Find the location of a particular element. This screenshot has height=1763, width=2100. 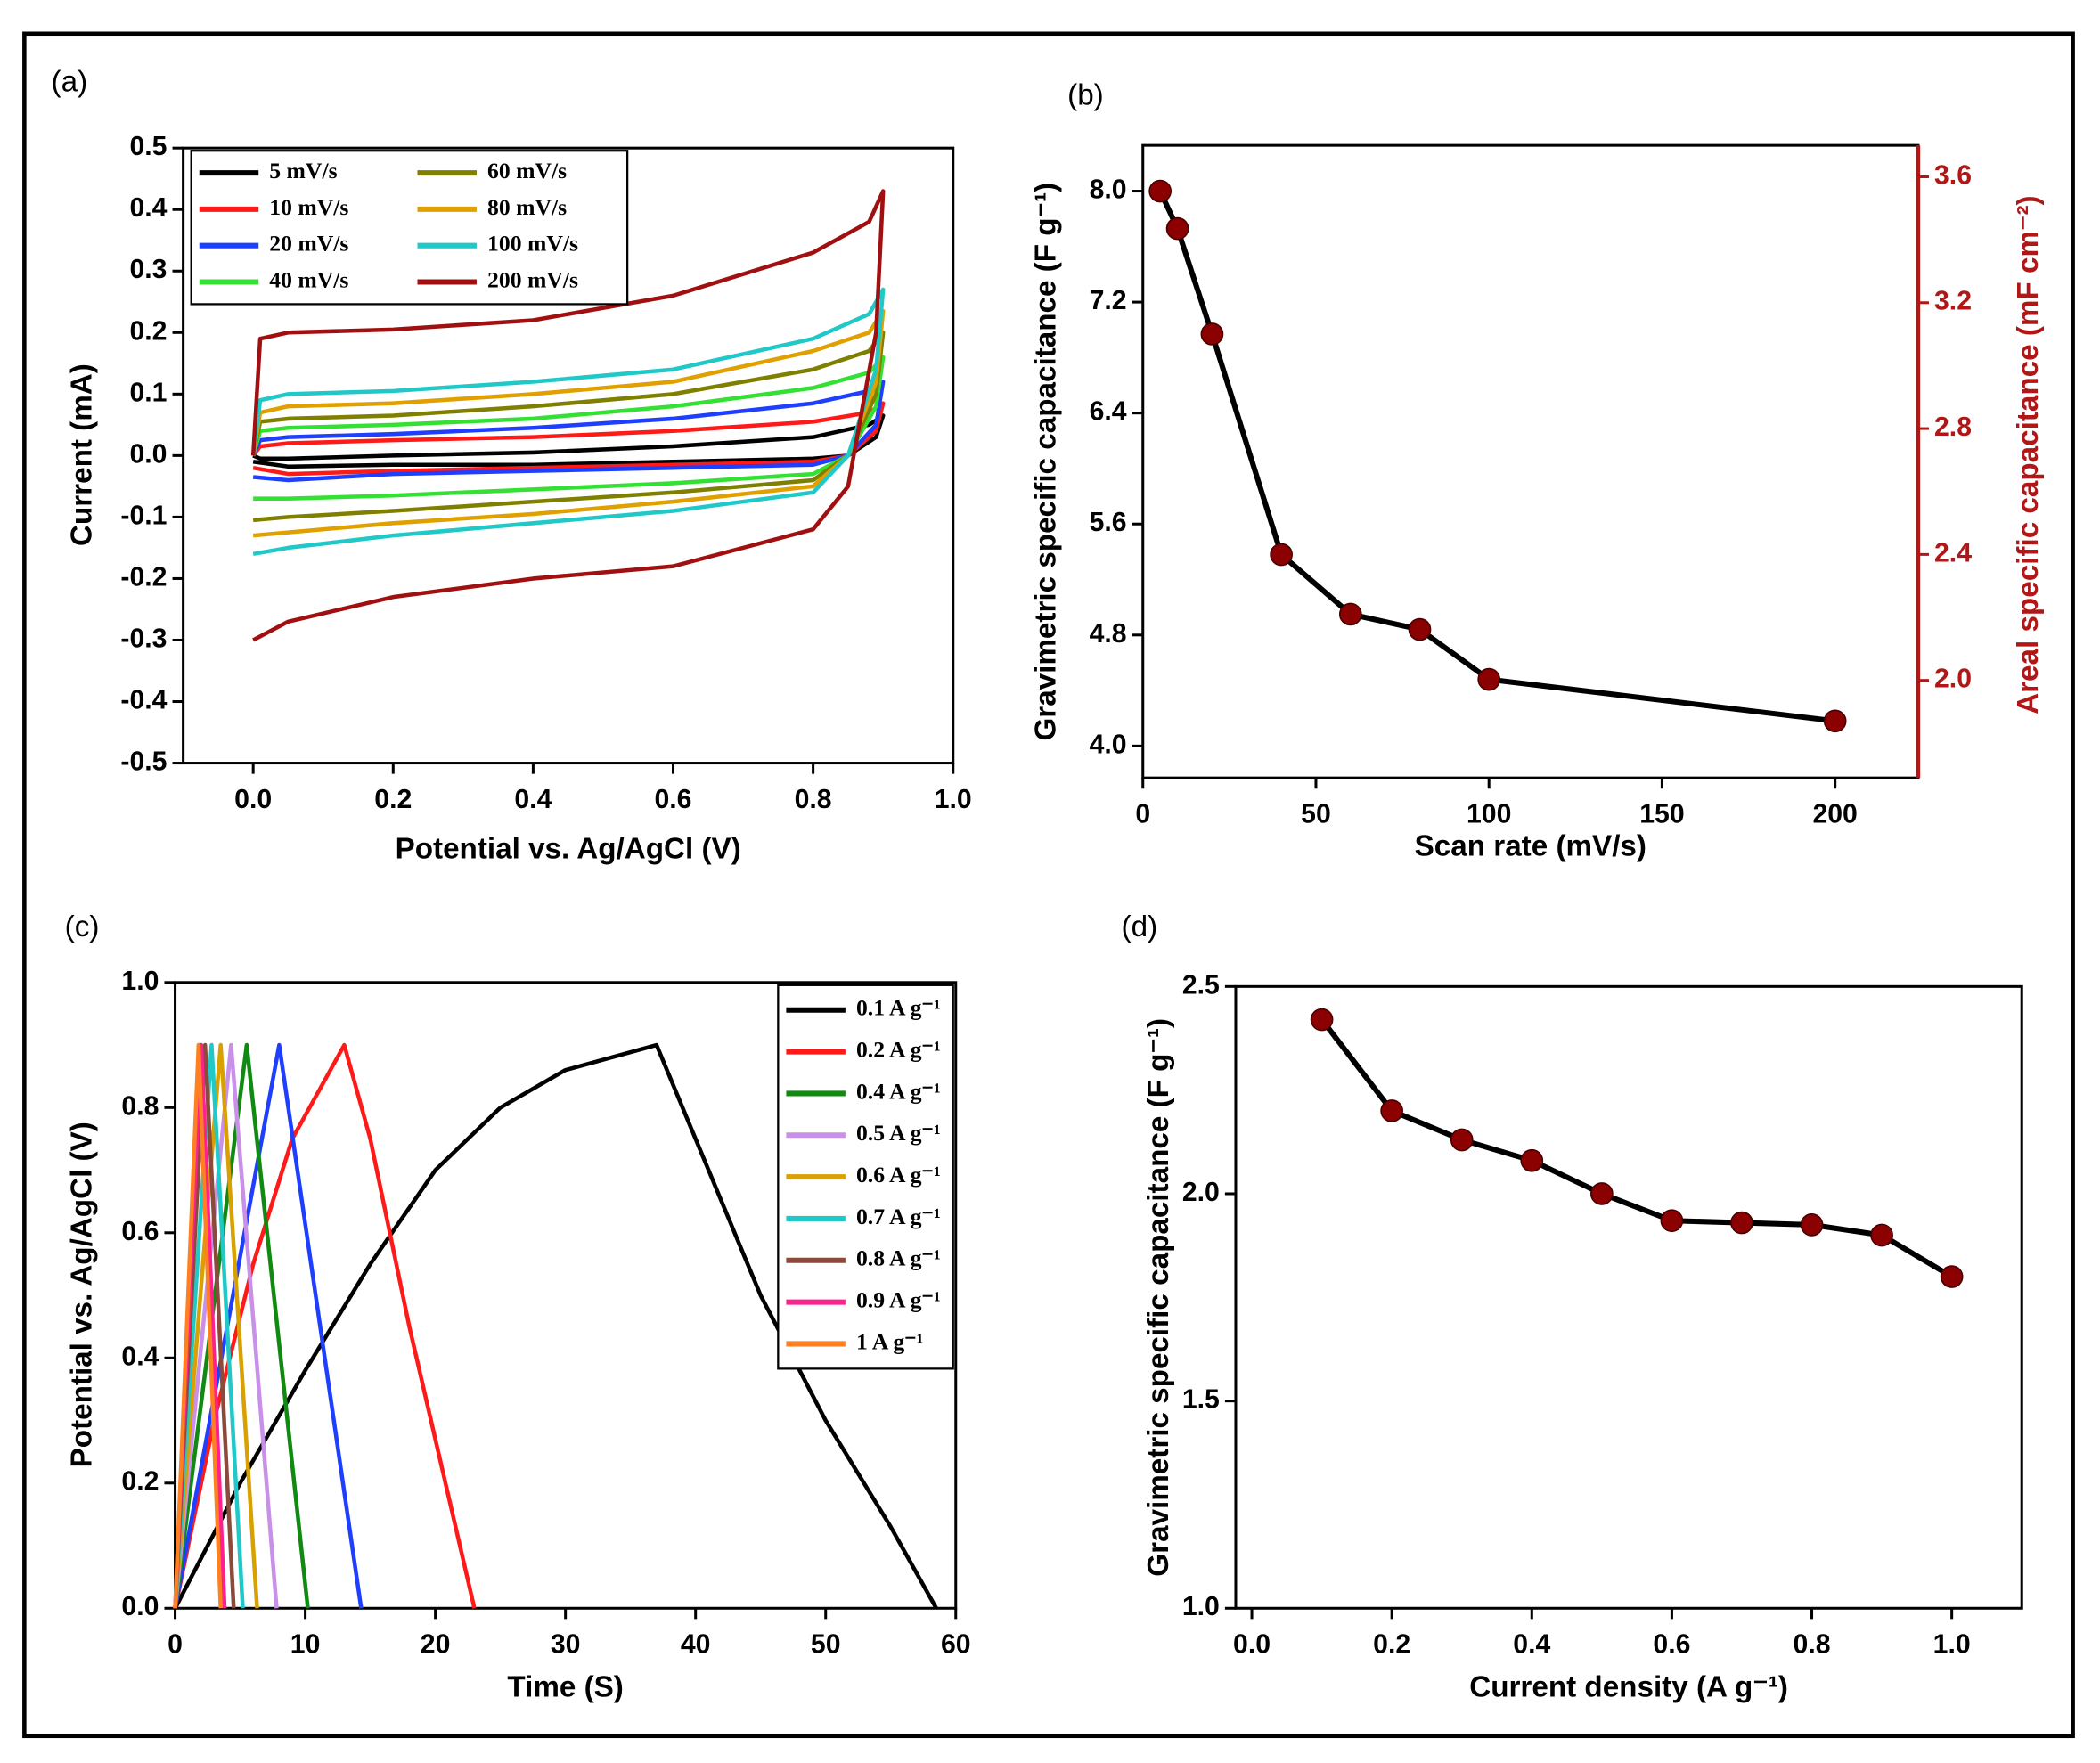

y-axis-label: Potential vs. Ag/AgCl (V) is located at coordinates (82, 1295).